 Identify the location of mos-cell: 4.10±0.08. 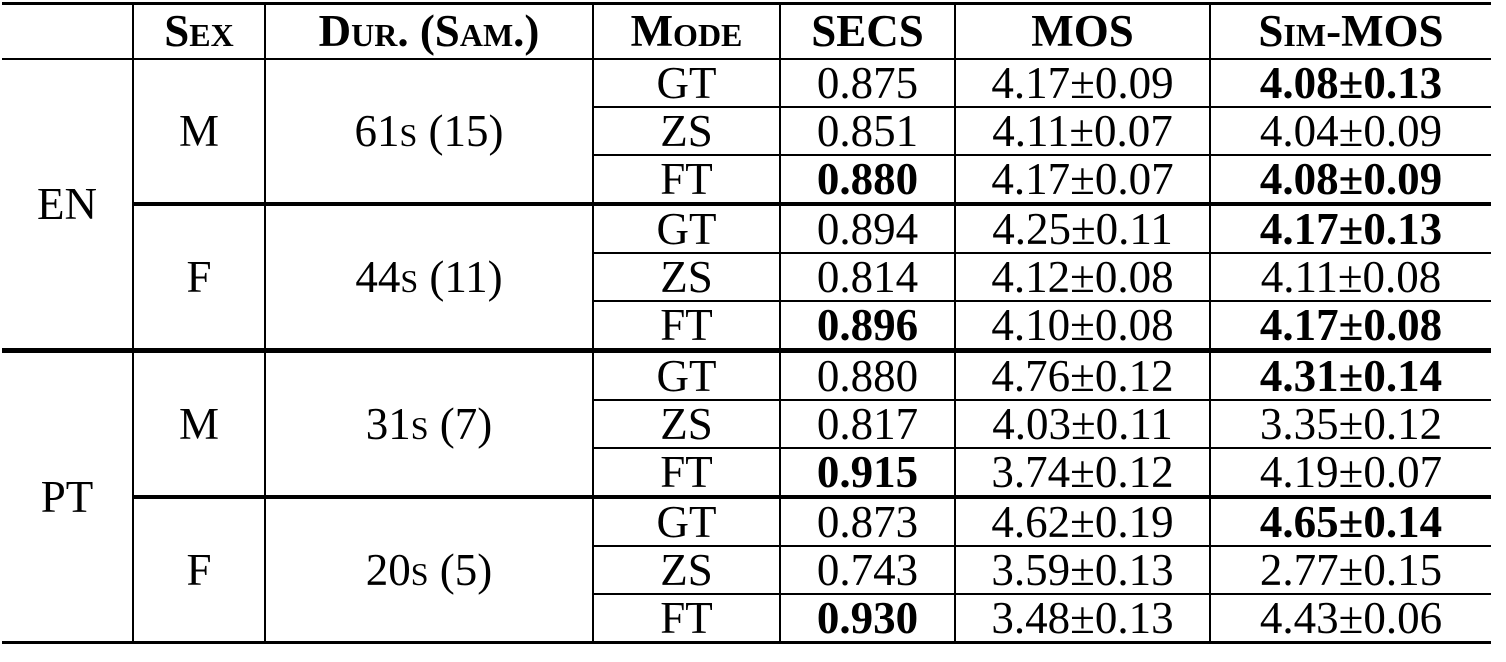
(1082, 325).